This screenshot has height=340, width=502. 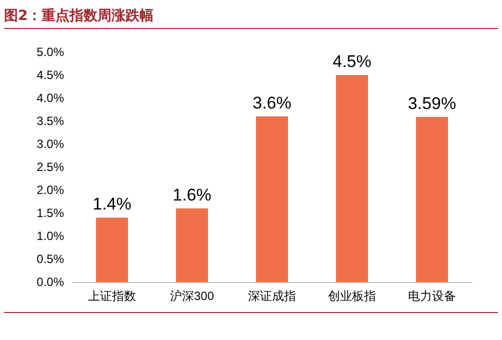 What do you see at coordinates (112, 204) in the screenshot?
I see `data-label: 1.4%` at bounding box center [112, 204].